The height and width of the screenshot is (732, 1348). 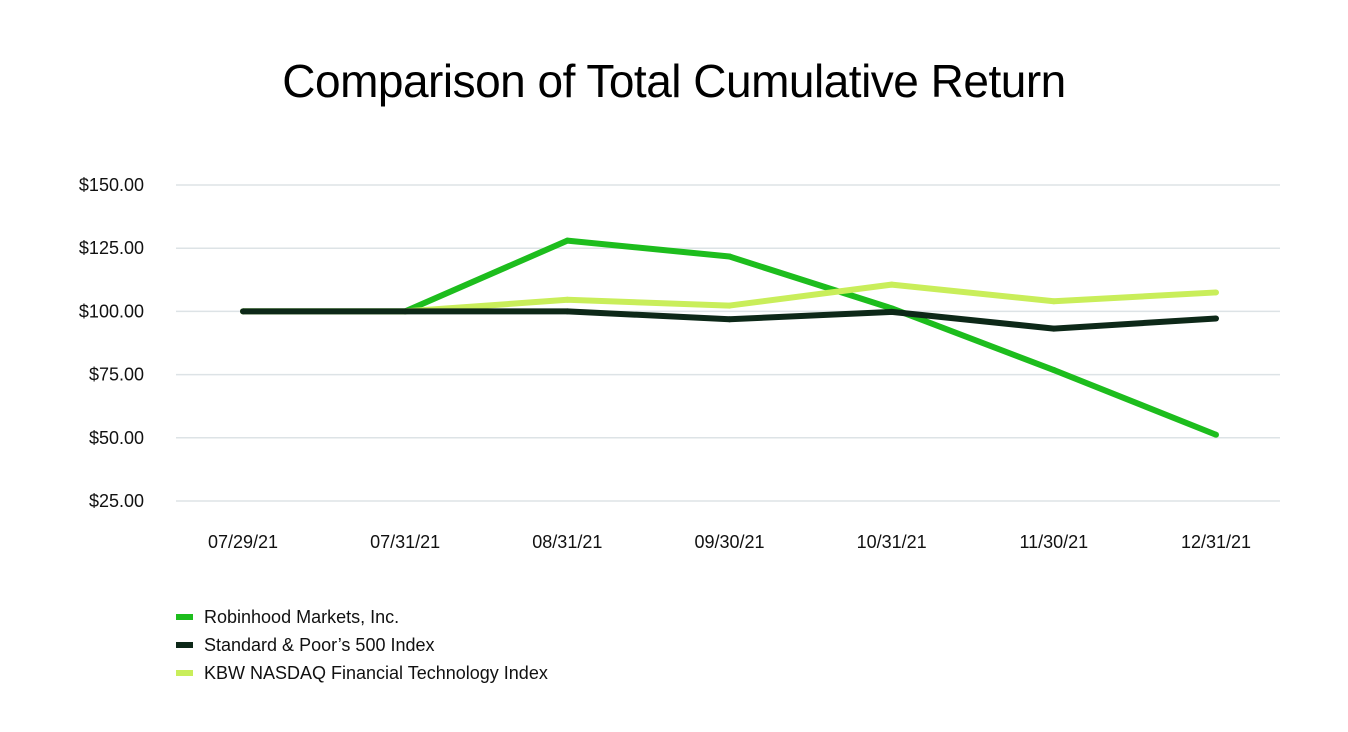 What do you see at coordinates (376, 672) in the screenshot?
I see `legend-label: KBW NASDAQ Financial Technology Index` at bounding box center [376, 672].